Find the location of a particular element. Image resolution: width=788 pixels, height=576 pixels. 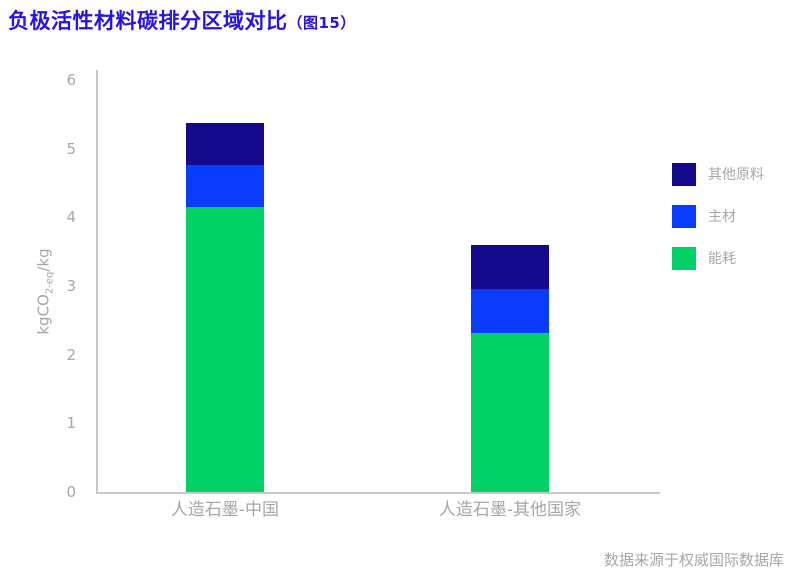

legend-item: 其他原料 is located at coordinates (718, 174).